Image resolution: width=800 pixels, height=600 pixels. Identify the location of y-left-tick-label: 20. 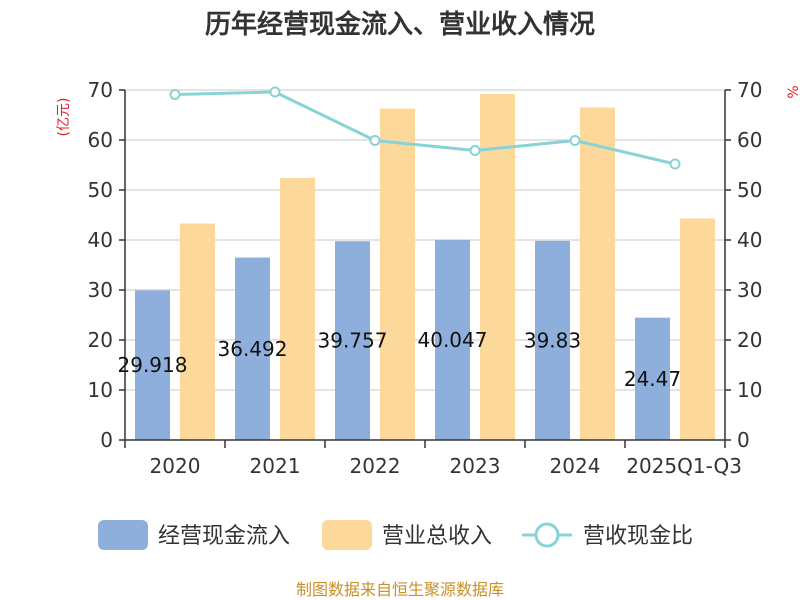
(100, 340).